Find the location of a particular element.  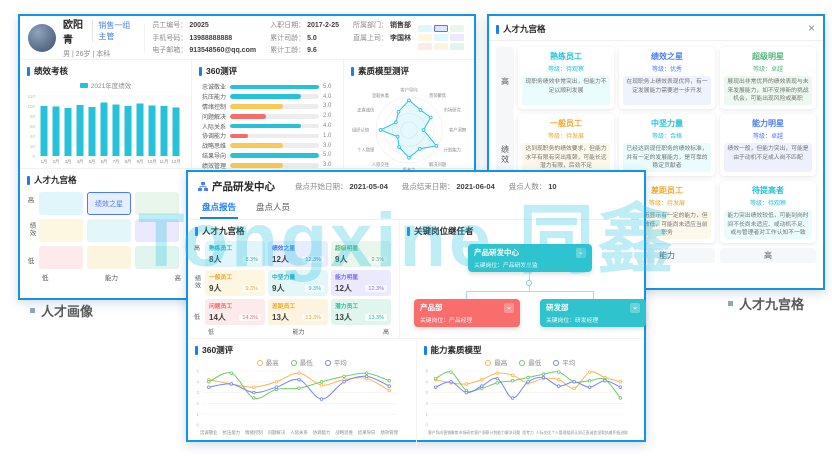

cell-row: 12人 12.3% is located at coordinates (361, 288).